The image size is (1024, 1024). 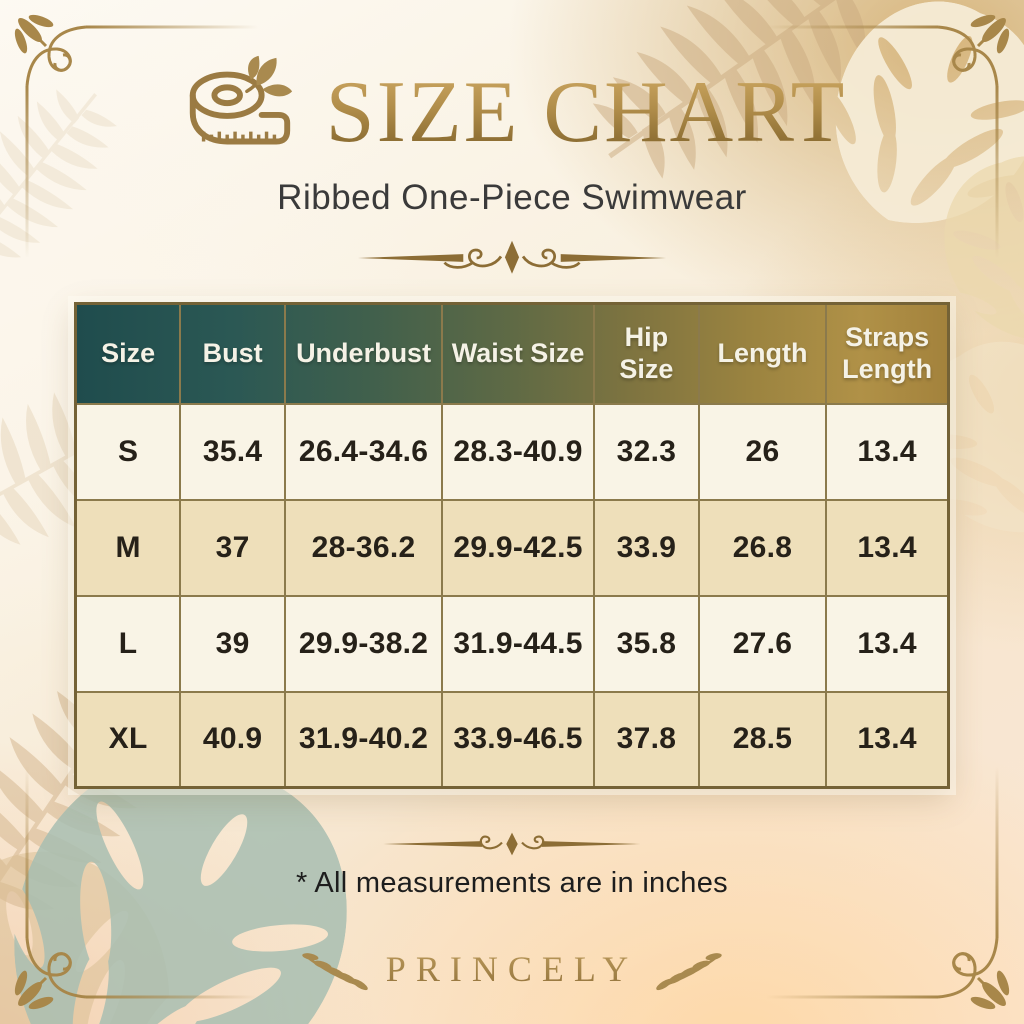 I want to click on brand-logo: PRINCELY, so click(x=512, y=969).